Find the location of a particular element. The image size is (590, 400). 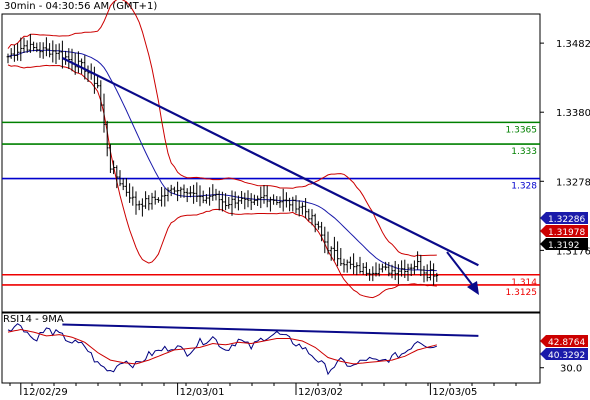

chart-header: 30min - 04:30:56 AM (GMT+1) is located at coordinates (81, 6).